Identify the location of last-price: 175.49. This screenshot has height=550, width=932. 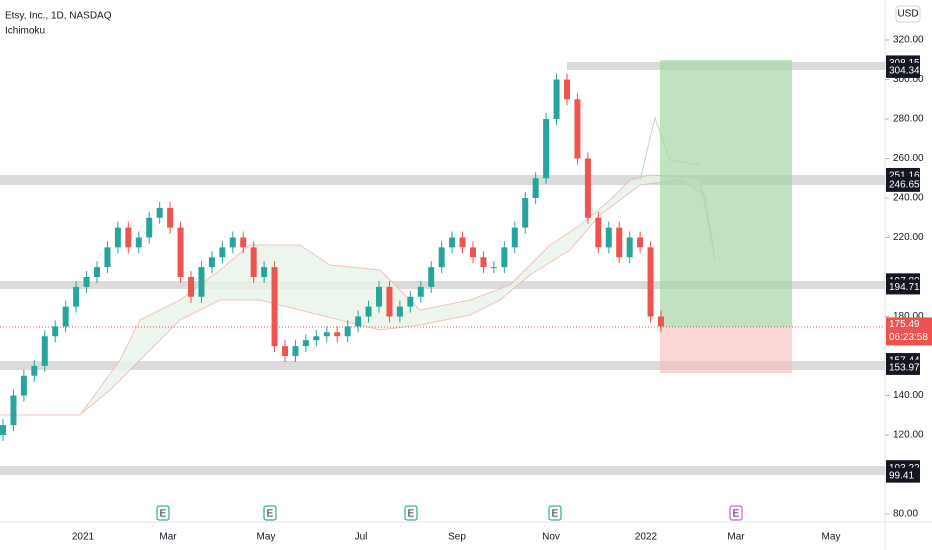
(904, 324).